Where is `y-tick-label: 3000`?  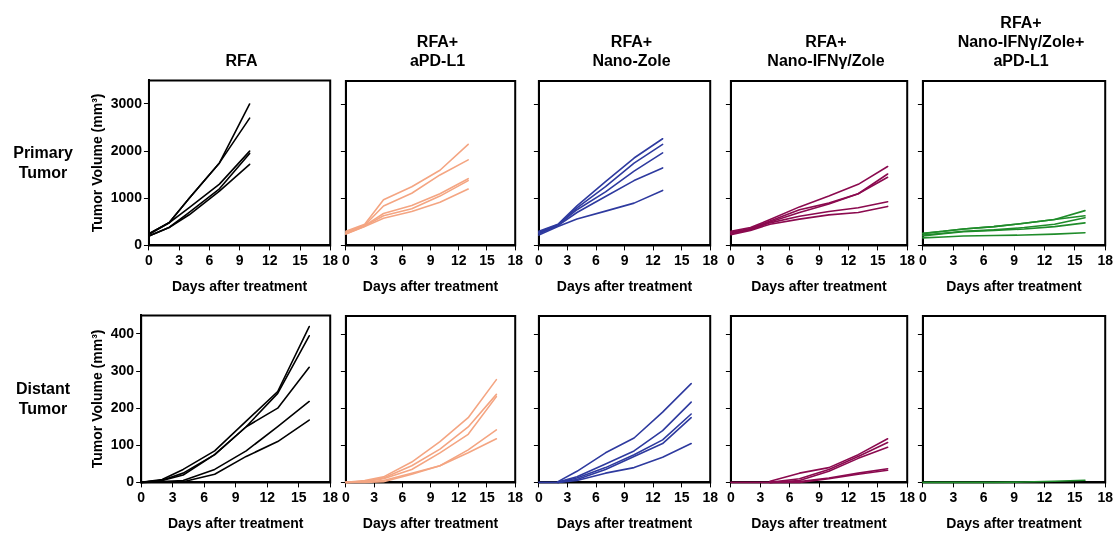 y-tick-label: 3000 is located at coordinates (126, 102).